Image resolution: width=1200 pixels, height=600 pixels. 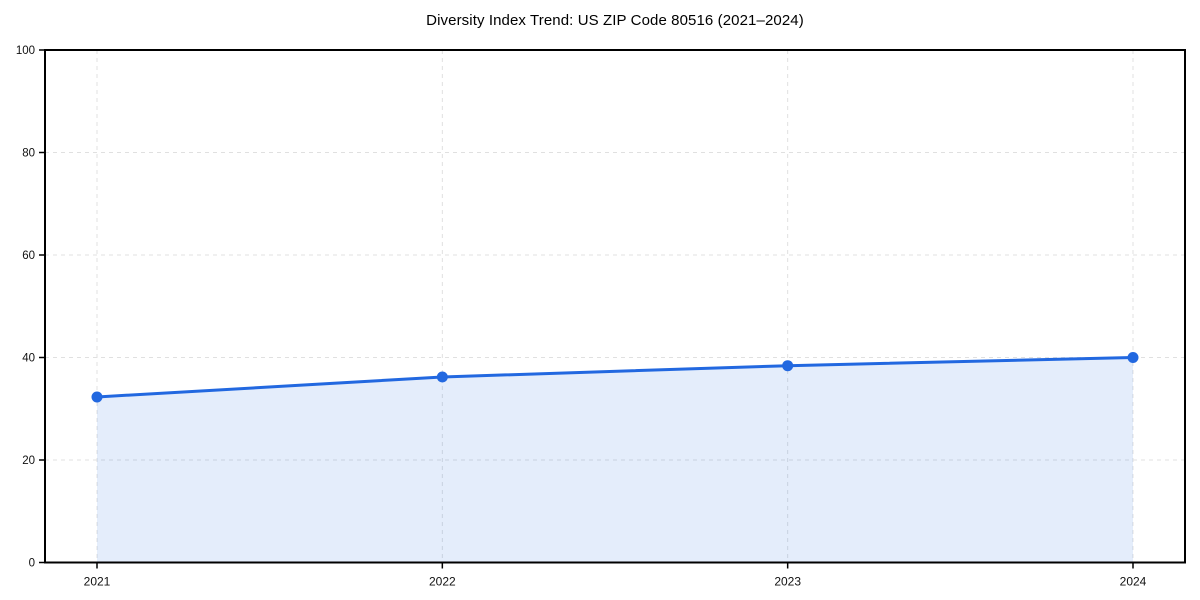 I want to click on x-axis-tick-label: 2021, so click(x=97, y=582).